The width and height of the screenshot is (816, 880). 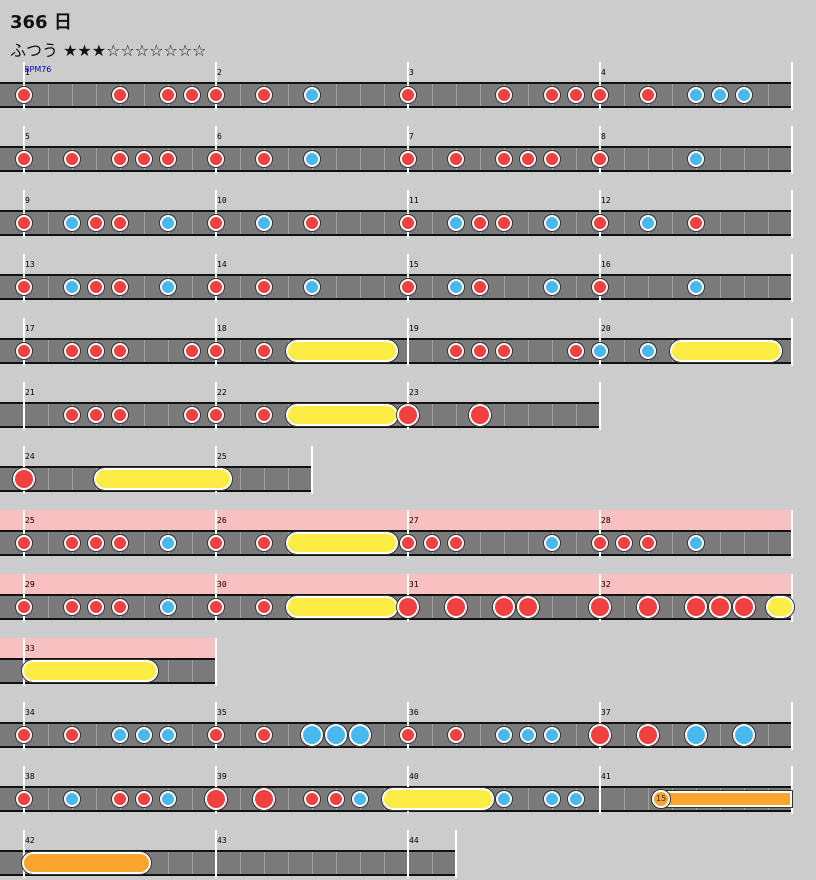 I want to click on measure-number: 28, so click(x=606, y=520).